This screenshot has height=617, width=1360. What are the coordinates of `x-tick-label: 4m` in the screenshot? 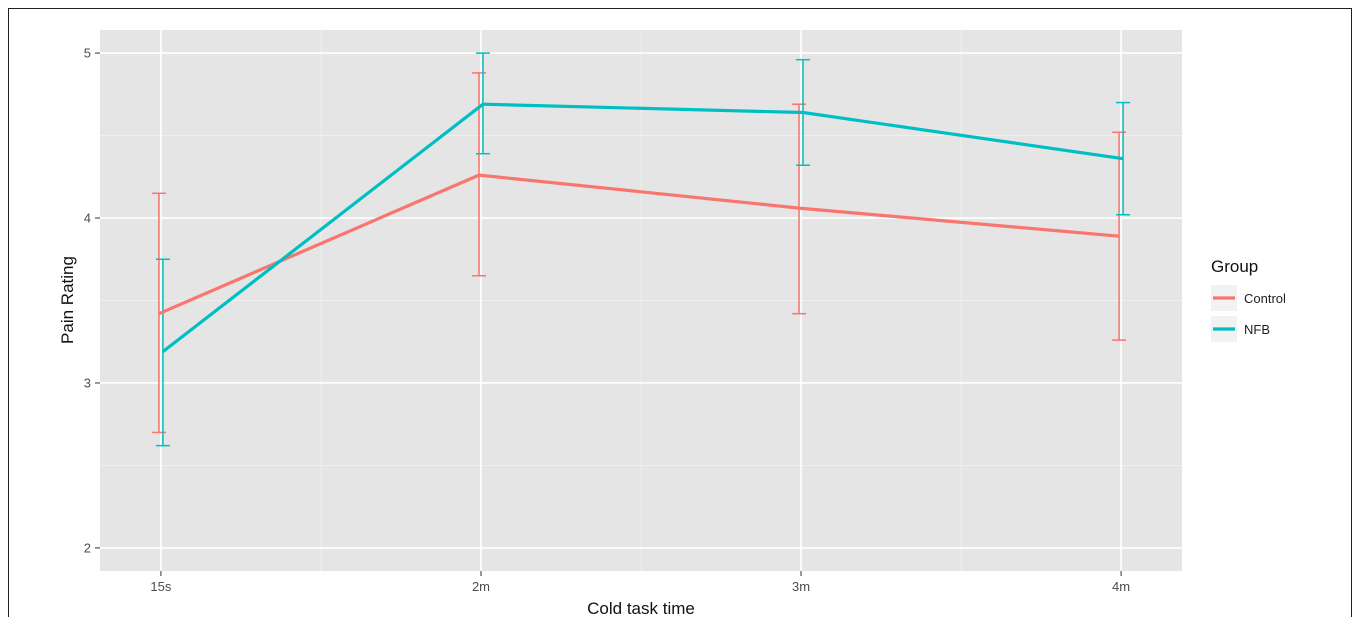 It's located at (1121, 586).